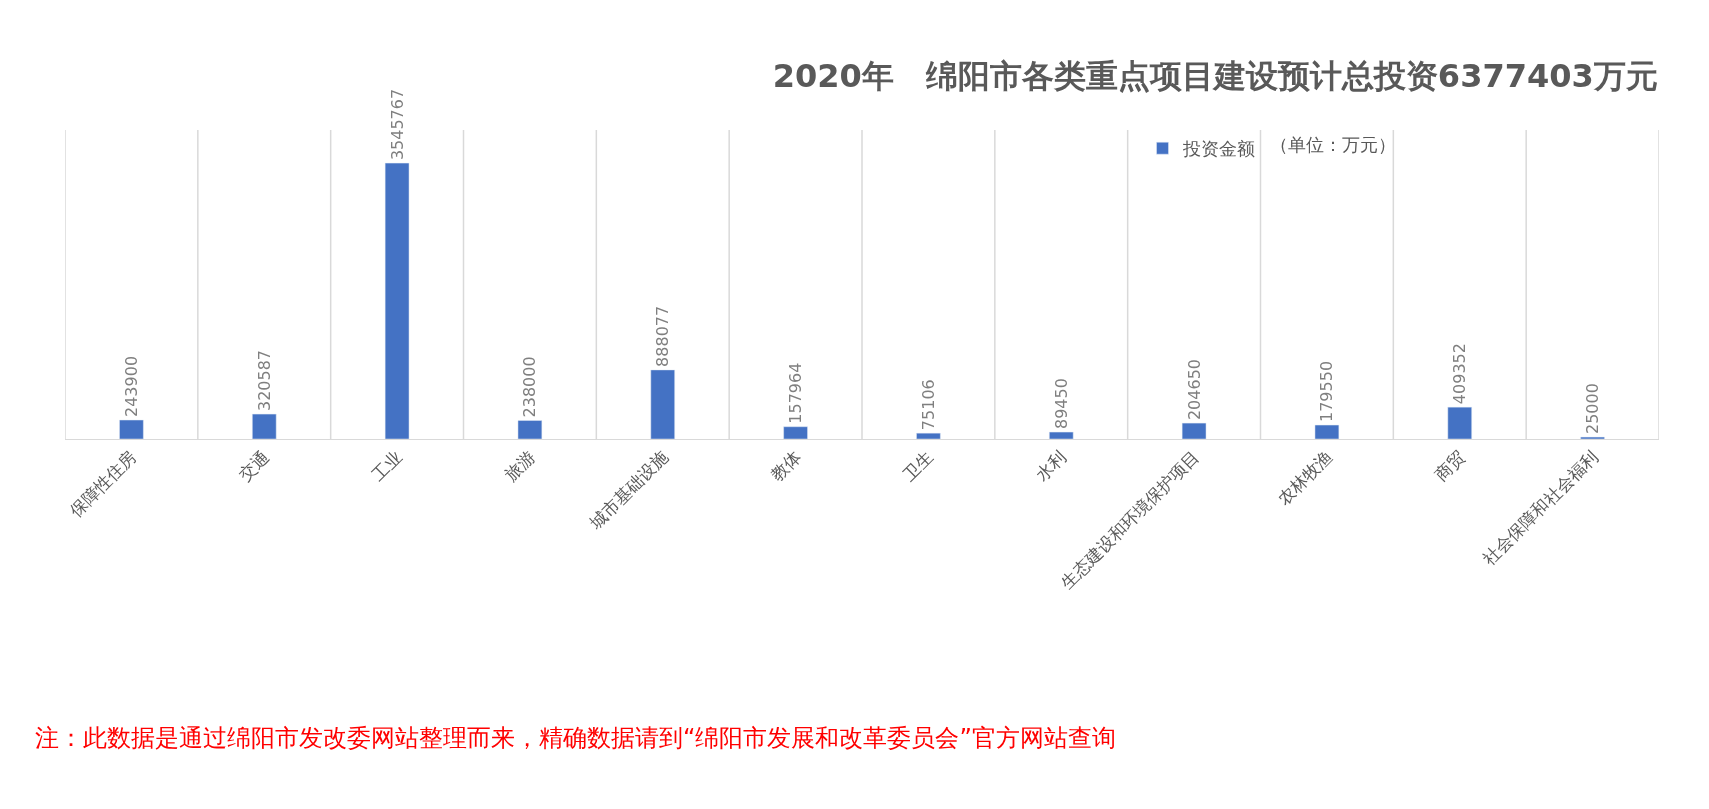 This screenshot has height=809, width=1709. What do you see at coordinates (530, 387) in the screenshot?
I see `data-label: 238000` at bounding box center [530, 387].